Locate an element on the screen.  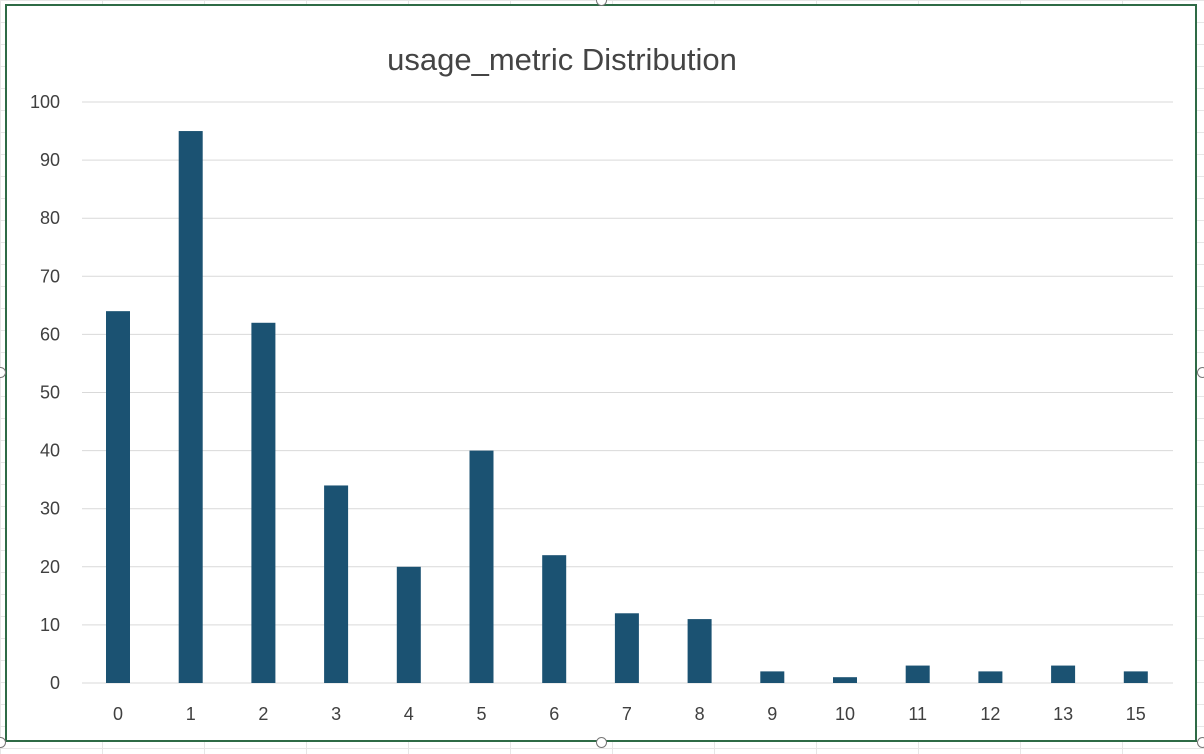
y-tick-label: 0 is located at coordinates (55, 683).